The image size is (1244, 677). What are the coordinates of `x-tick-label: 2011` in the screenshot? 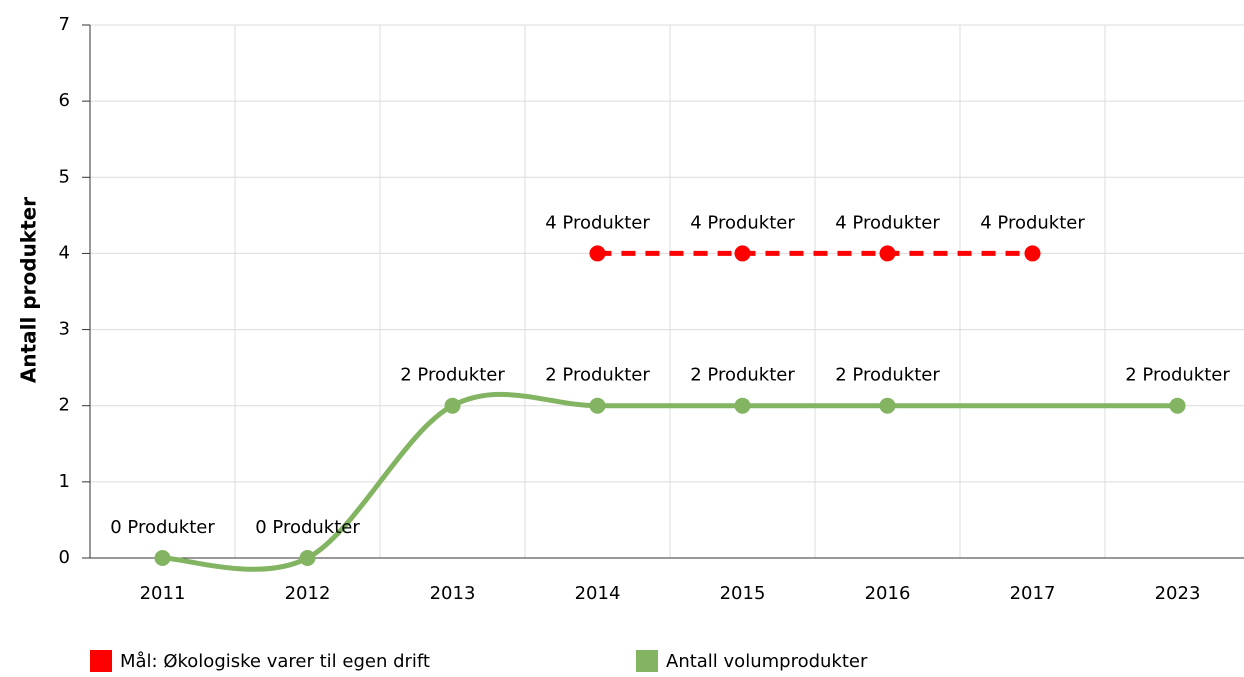 It's located at (163, 593).